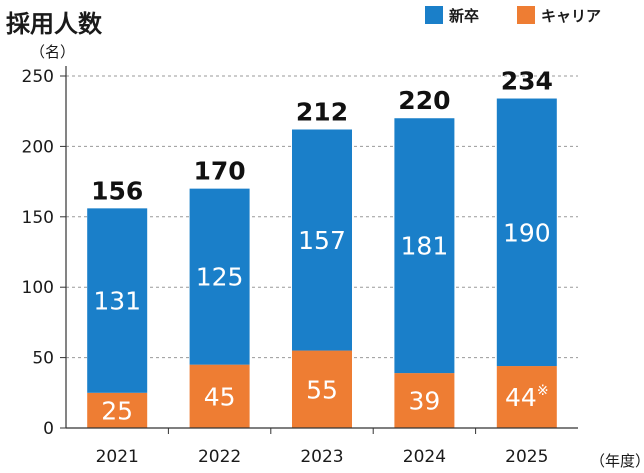 The image size is (644, 473). What do you see at coordinates (322, 112) in the screenshot?
I see `data-label-total: 212` at bounding box center [322, 112].